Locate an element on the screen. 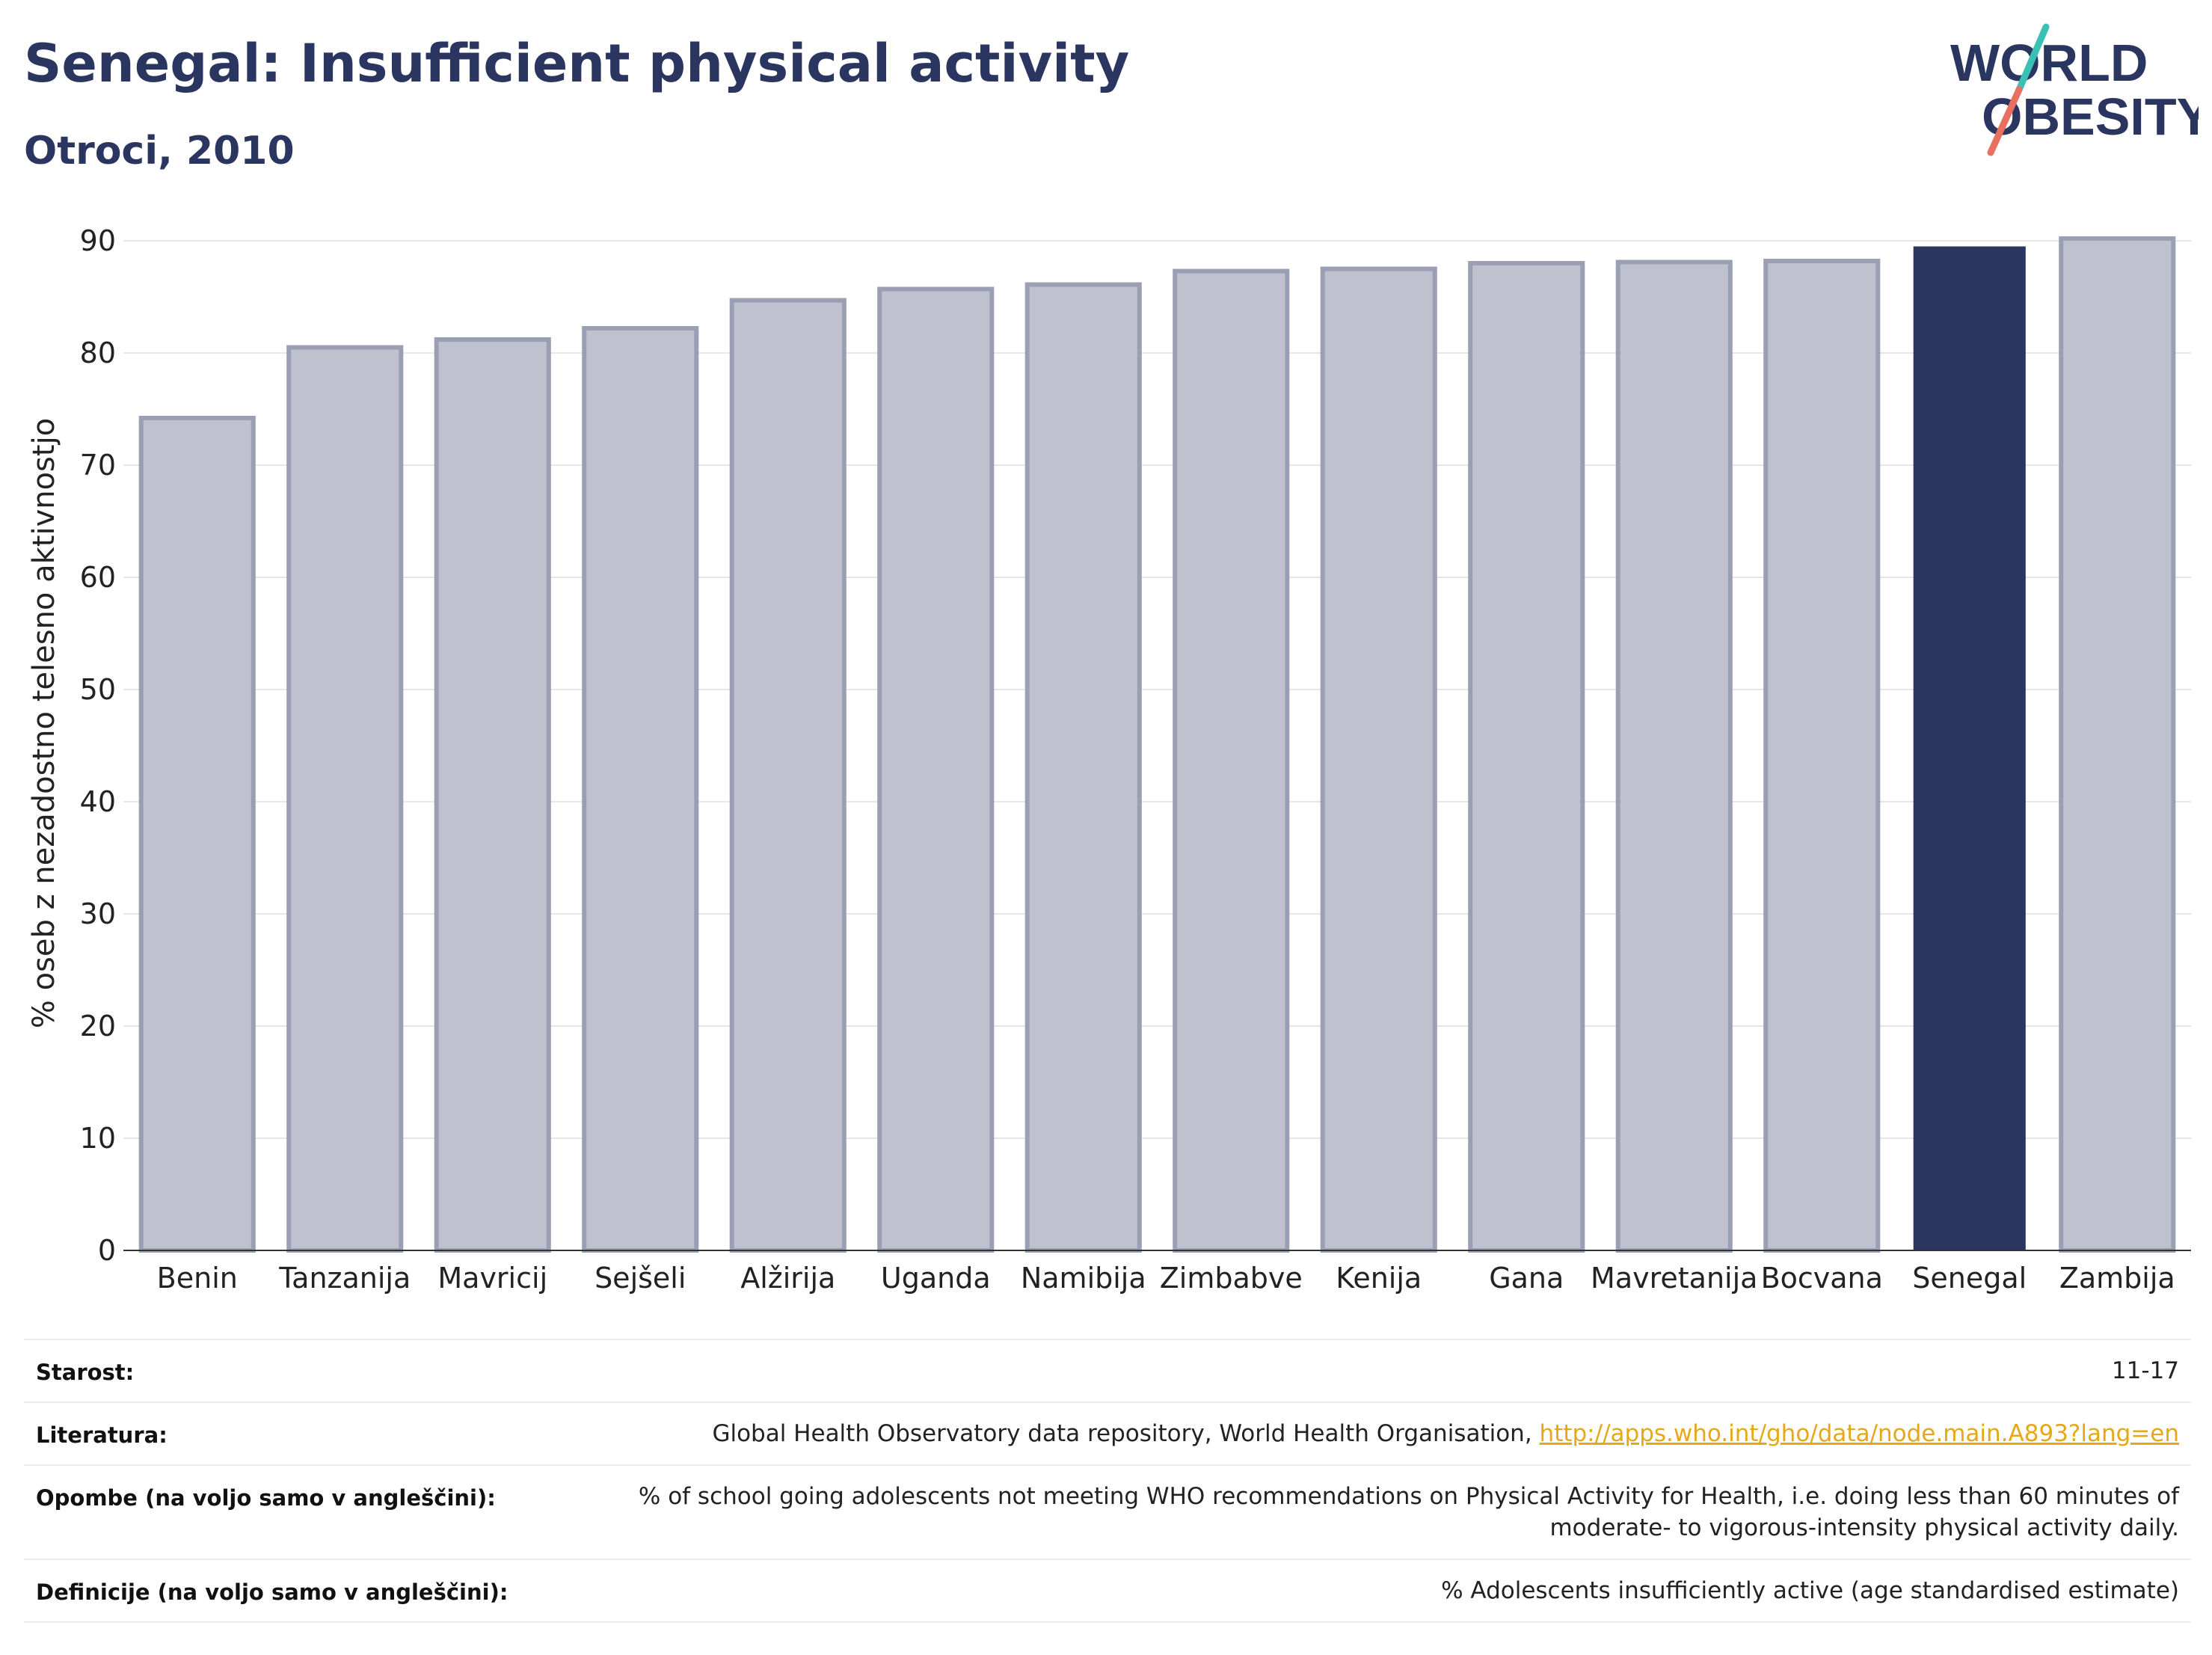 The width and height of the screenshot is (2212, 1655). x-tick-label: Mavricij is located at coordinates (492, 1278).